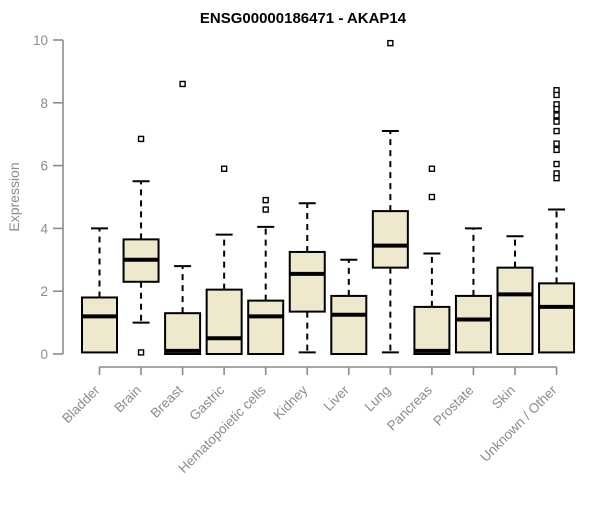 This screenshot has height=505, width=600. Describe the element at coordinates (44, 291) in the screenshot. I see `y-tick-label-2: 2` at that location.